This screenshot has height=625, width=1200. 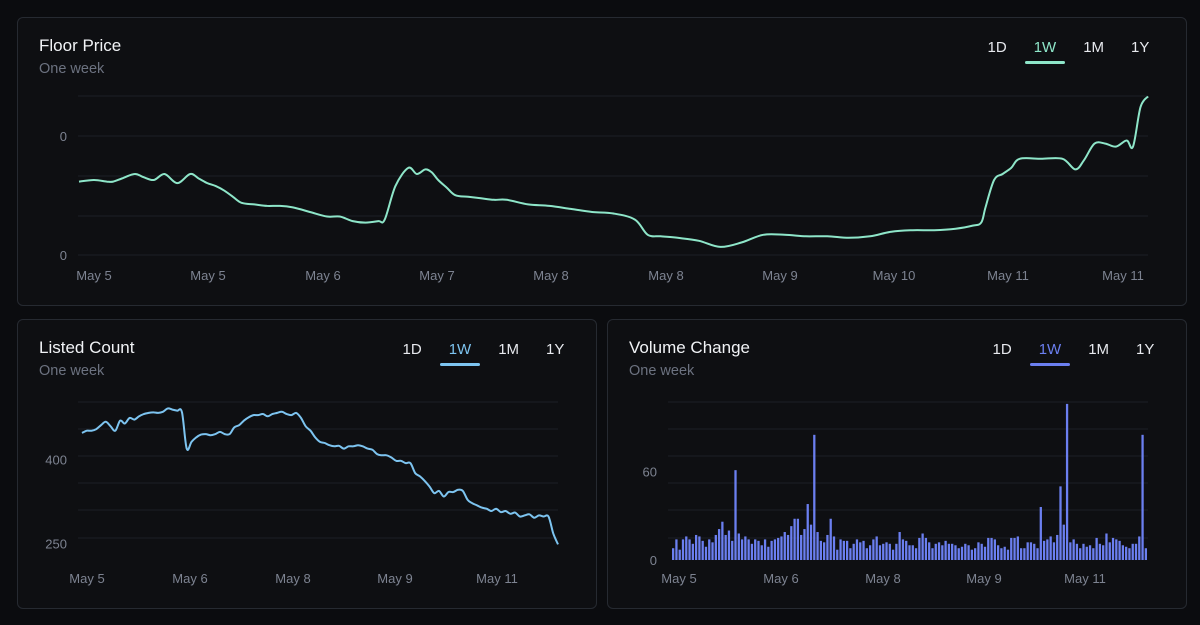 I want to click on tab-label: 1W, so click(x=1045, y=47).